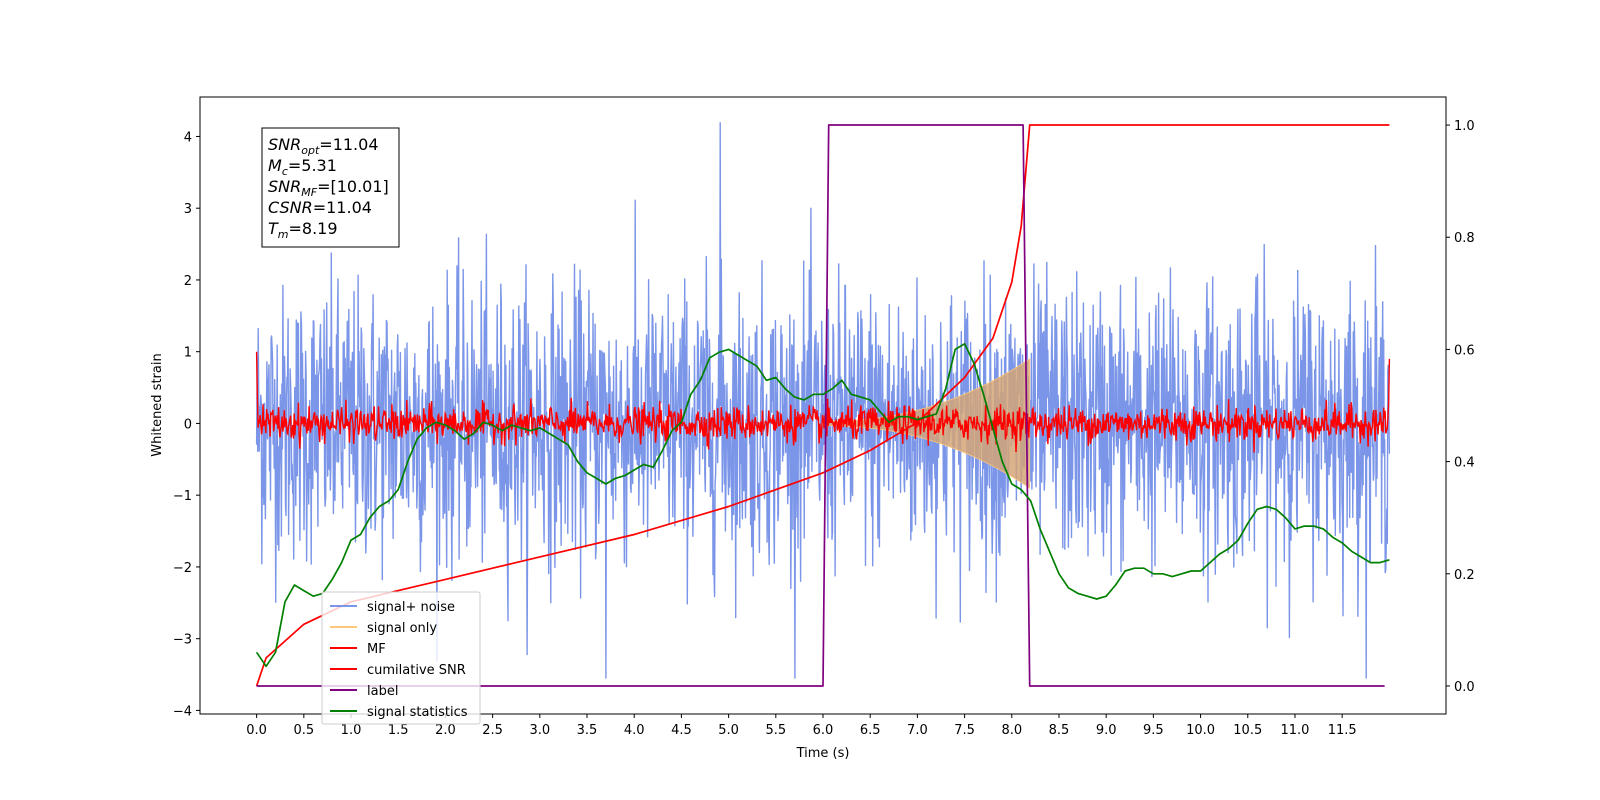  I want to click on y2-axis-ticks: 1.0 0.8 0.6 0.4 0.2 0.0, so click(1460, 407).